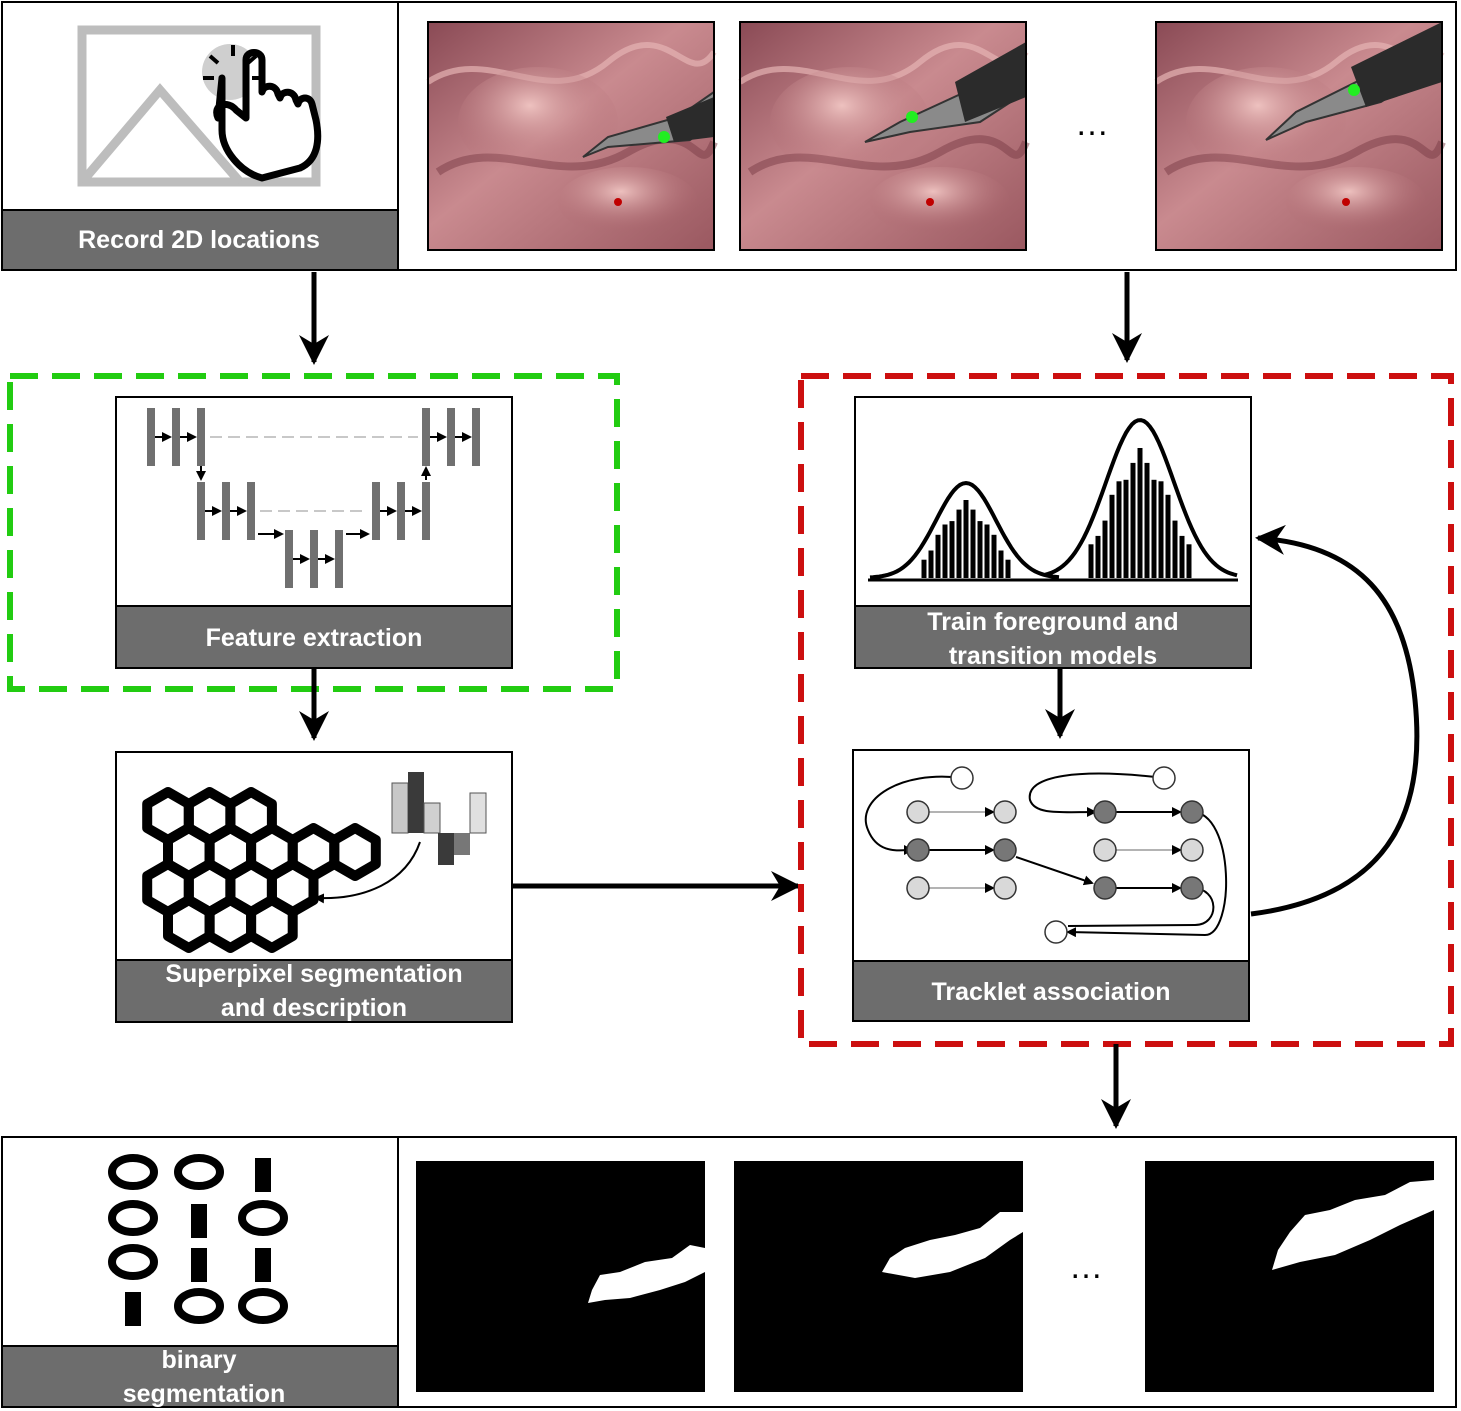 This screenshot has width=1461, height=1411. I want to click on gaussian-histogram-icon, so click(1053, 500).